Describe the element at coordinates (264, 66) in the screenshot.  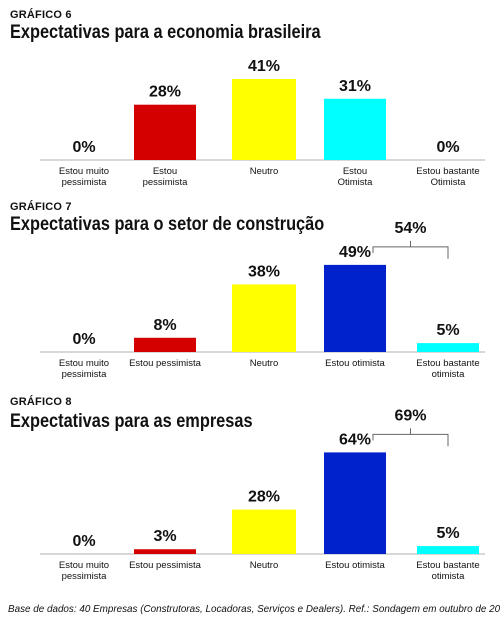
I see `value-label: 41%` at that location.